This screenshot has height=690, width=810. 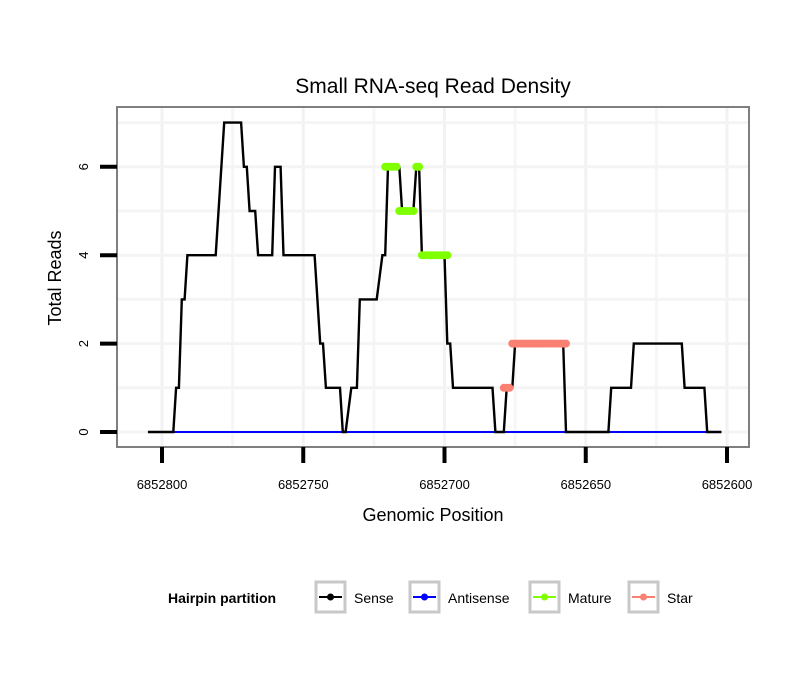 What do you see at coordinates (585, 484) in the screenshot?
I see `x-tick-label: 6852650` at bounding box center [585, 484].